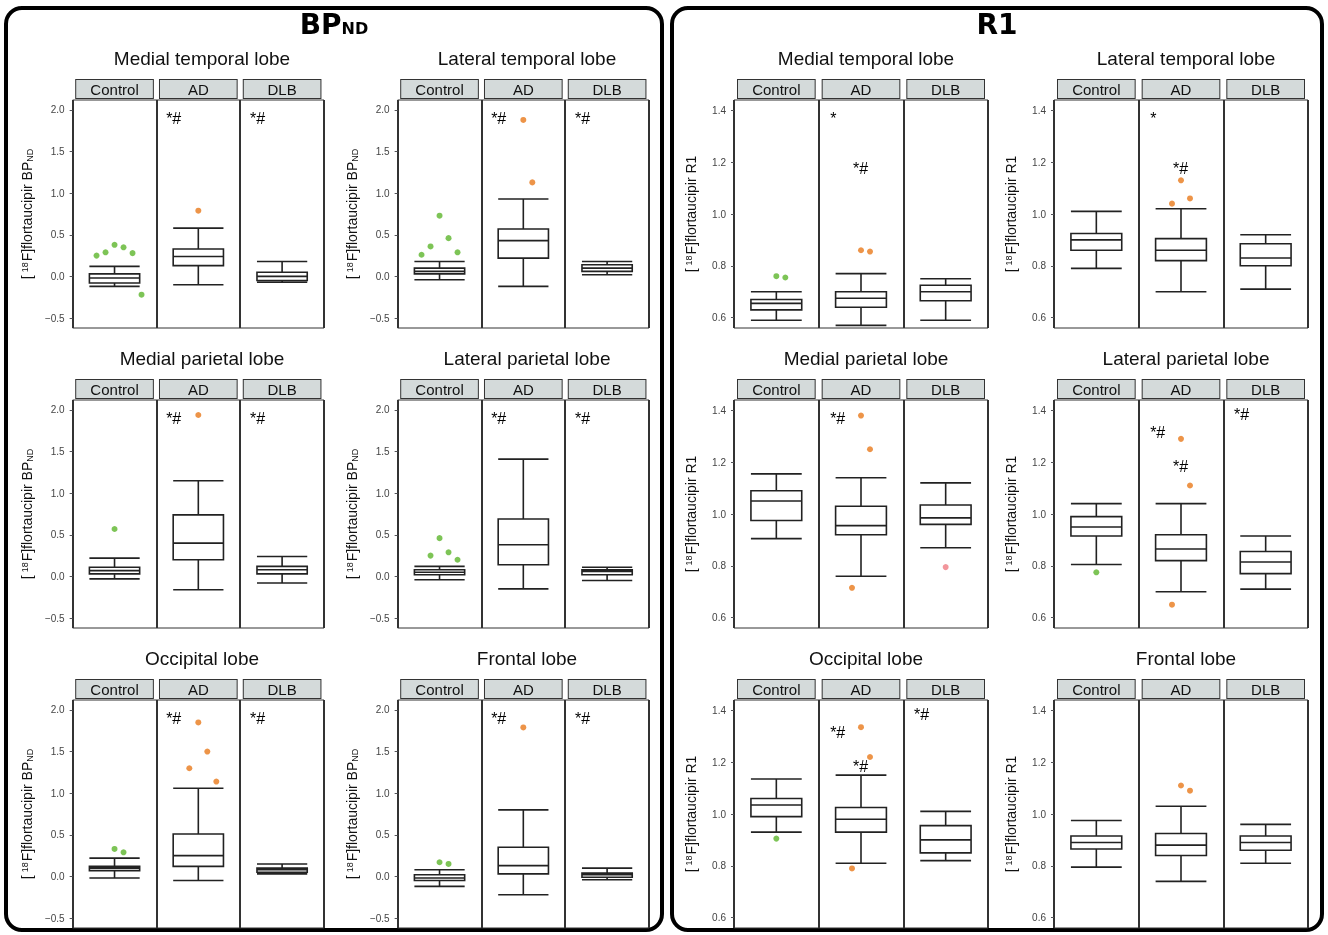 The image size is (1328, 935). Describe the element at coordinates (27, 814) in the screenshot. I see `y-axis-title: [18F]flortaucipir BPND` at that location.